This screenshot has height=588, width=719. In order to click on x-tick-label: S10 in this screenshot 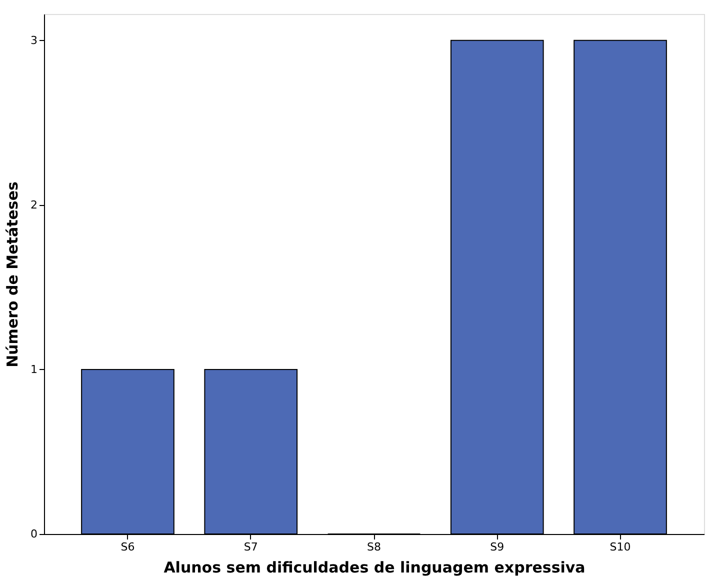, I will do `click(620, 547)`.